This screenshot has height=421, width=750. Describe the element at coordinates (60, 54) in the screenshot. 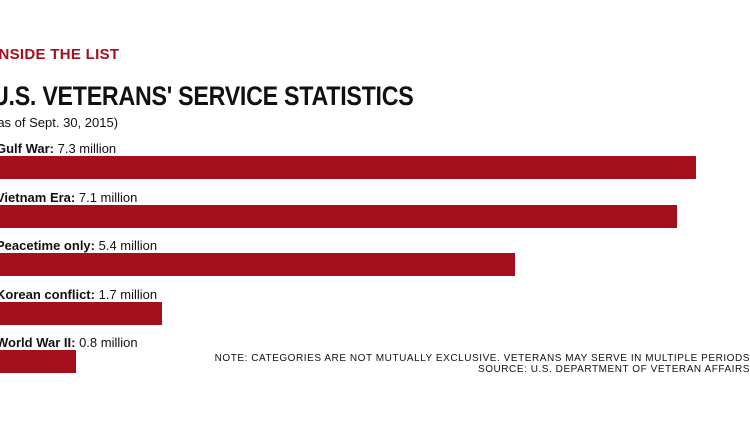

I see `kicker: INSIDE THE LIST` at that location.